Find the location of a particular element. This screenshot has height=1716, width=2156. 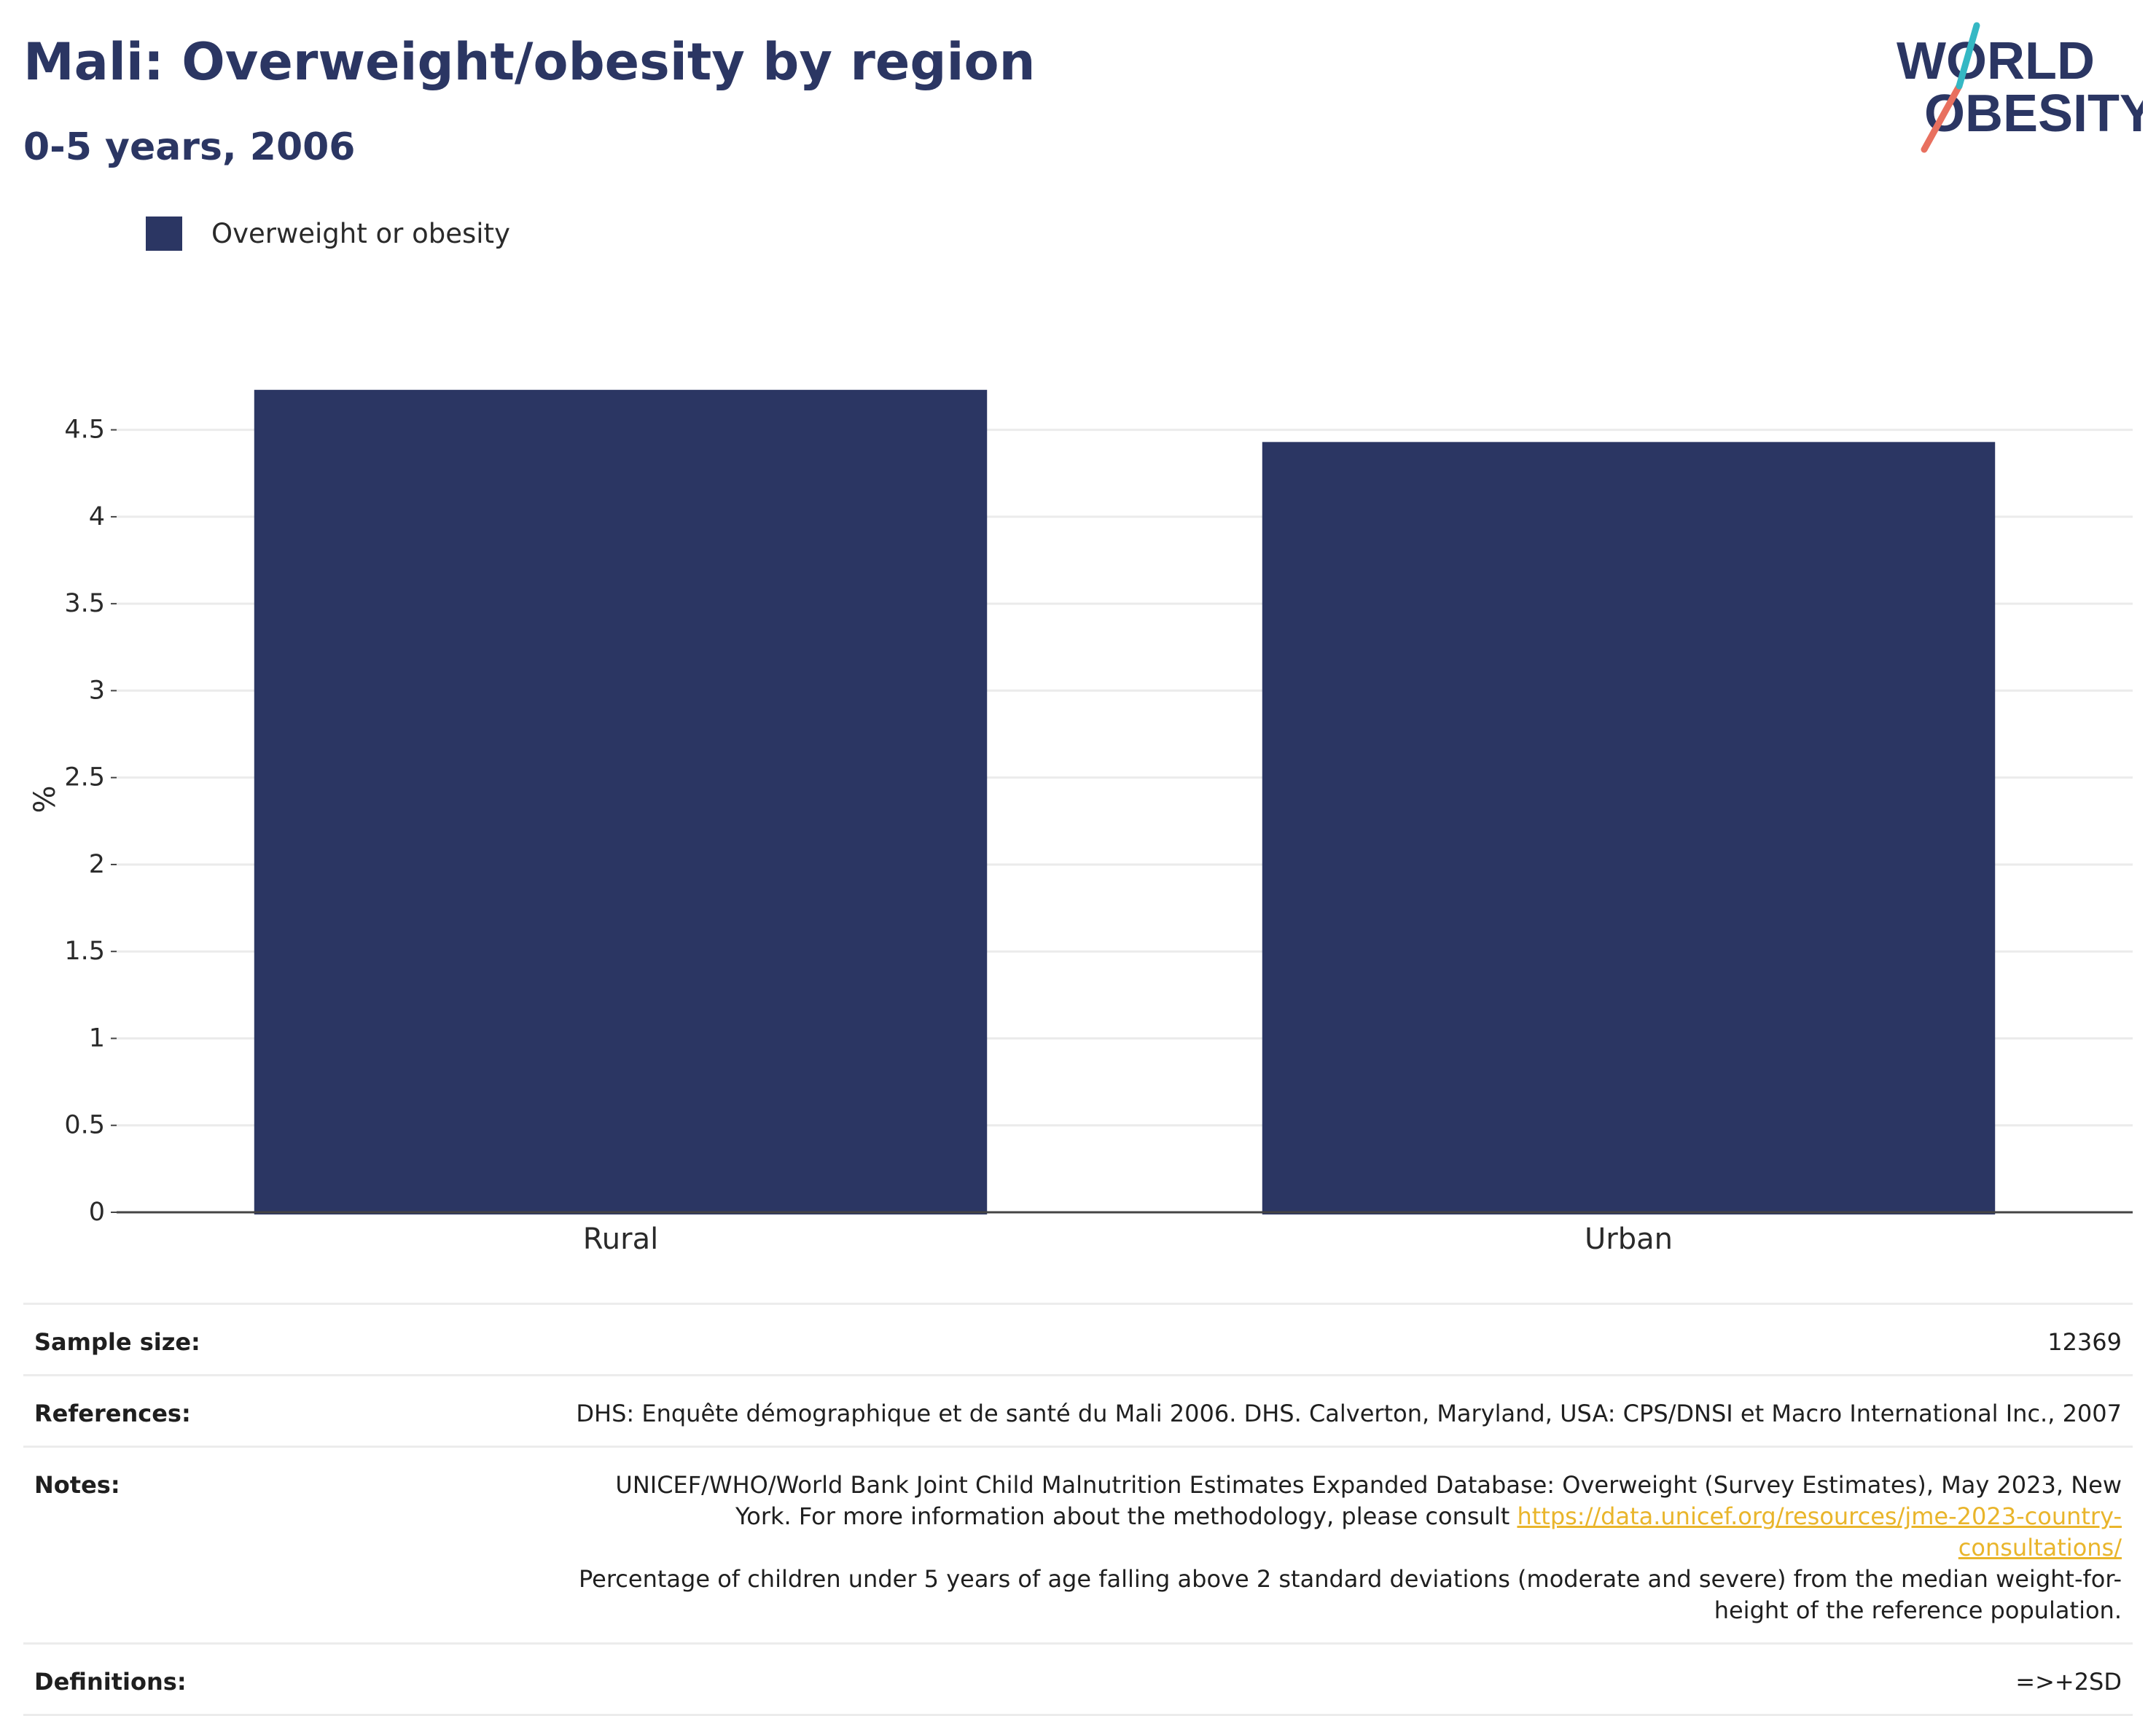

sample-size-label: Sample size: is located at coordinates (117, 1342).